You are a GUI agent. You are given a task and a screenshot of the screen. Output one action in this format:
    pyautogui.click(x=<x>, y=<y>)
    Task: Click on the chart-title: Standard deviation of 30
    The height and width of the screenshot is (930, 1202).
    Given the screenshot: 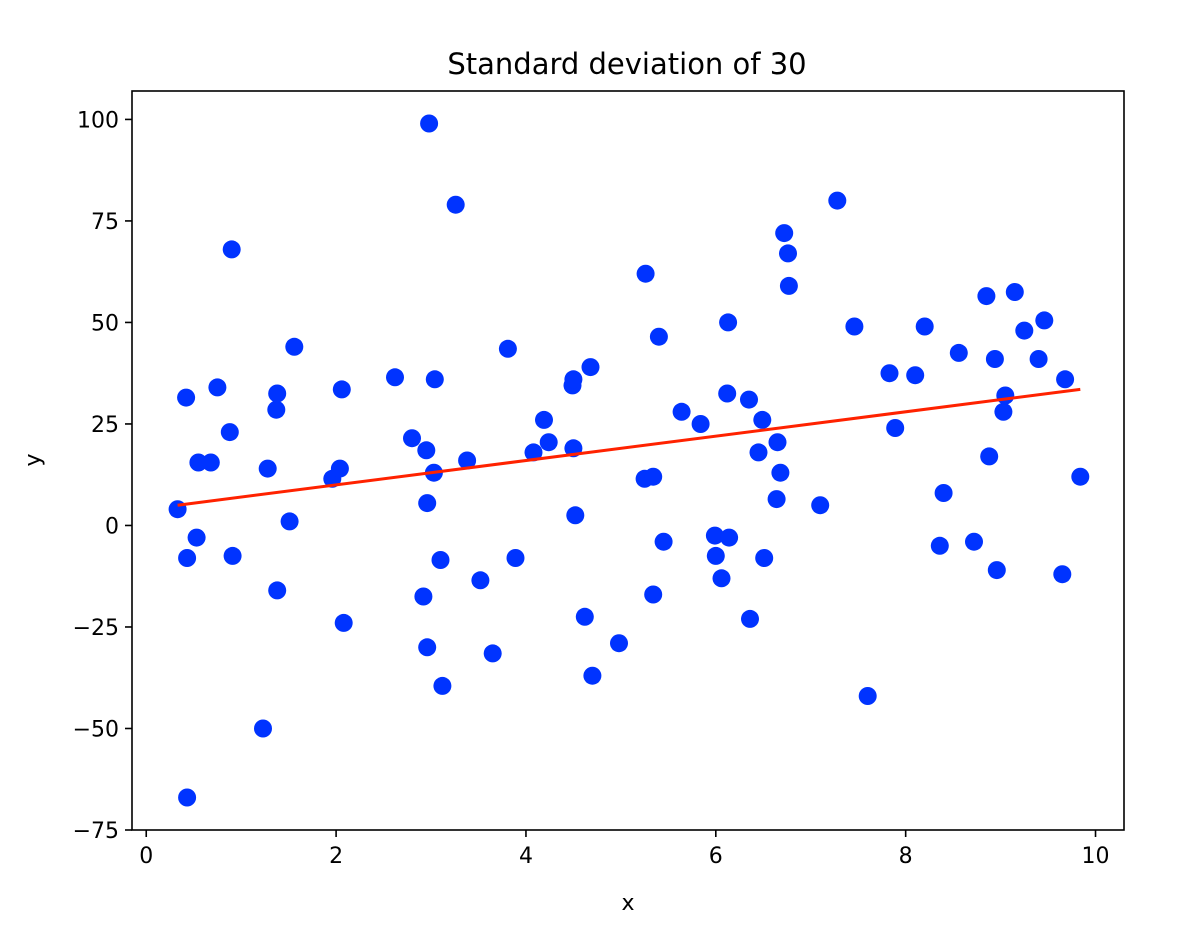 What is the action you would take?
    pyautogui.click(x=626, y=64)
    